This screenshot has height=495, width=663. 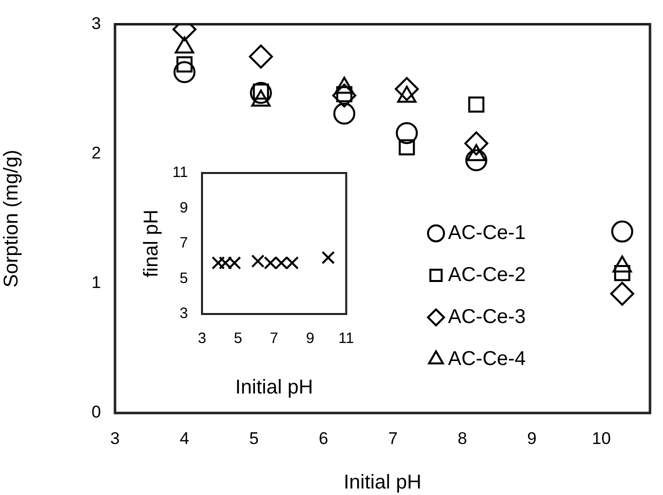 What do you see at coordinates (323, 438) in the screenshot?
I see `x-tick-label: 6` at bounding box center [323, 438].